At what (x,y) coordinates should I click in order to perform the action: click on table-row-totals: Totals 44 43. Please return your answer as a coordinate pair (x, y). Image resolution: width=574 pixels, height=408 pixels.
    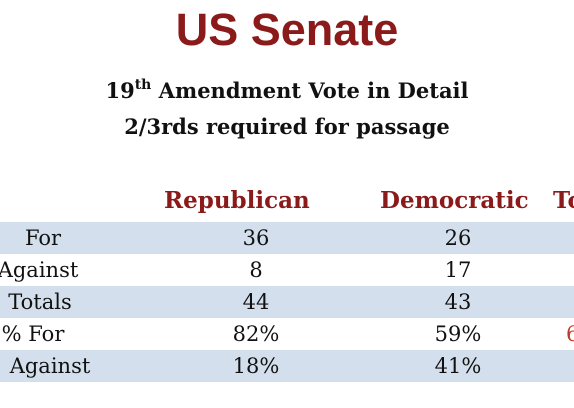
    Looking at the image, I should click on (287, 302).